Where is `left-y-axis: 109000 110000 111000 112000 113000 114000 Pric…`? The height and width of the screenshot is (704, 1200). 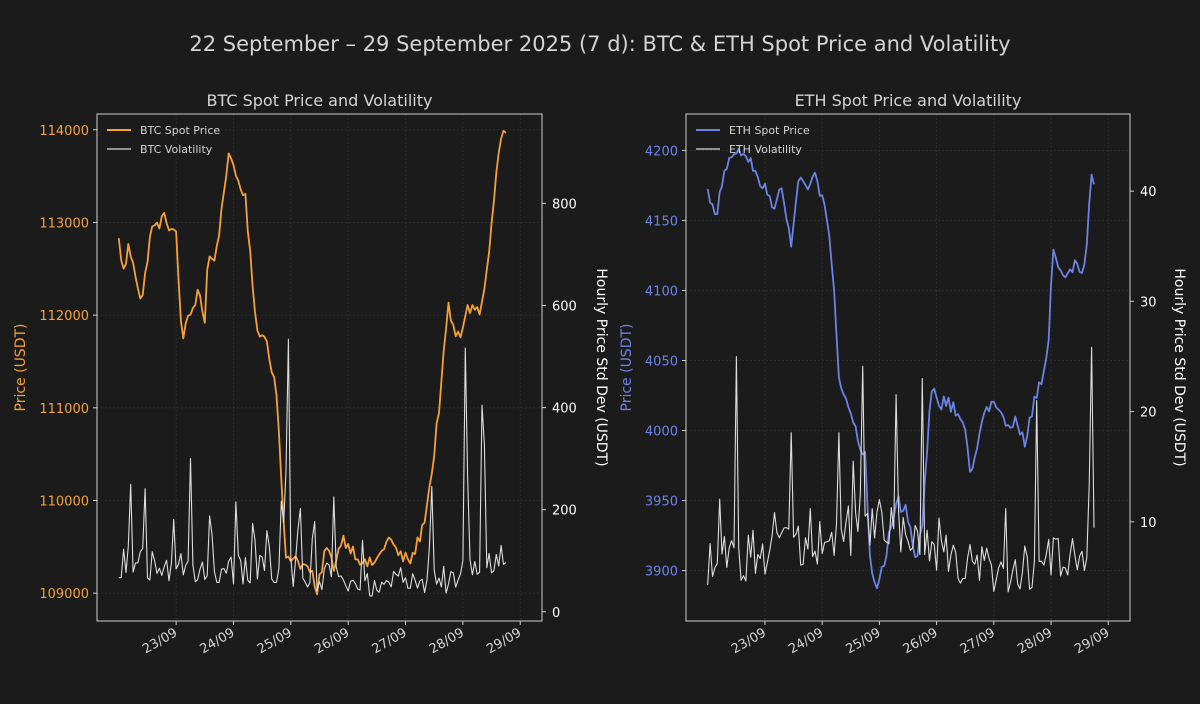 left-y-axis: 109000 110000 111000 112000 113000 114000 Pric… is located at coordinates (55, 363).